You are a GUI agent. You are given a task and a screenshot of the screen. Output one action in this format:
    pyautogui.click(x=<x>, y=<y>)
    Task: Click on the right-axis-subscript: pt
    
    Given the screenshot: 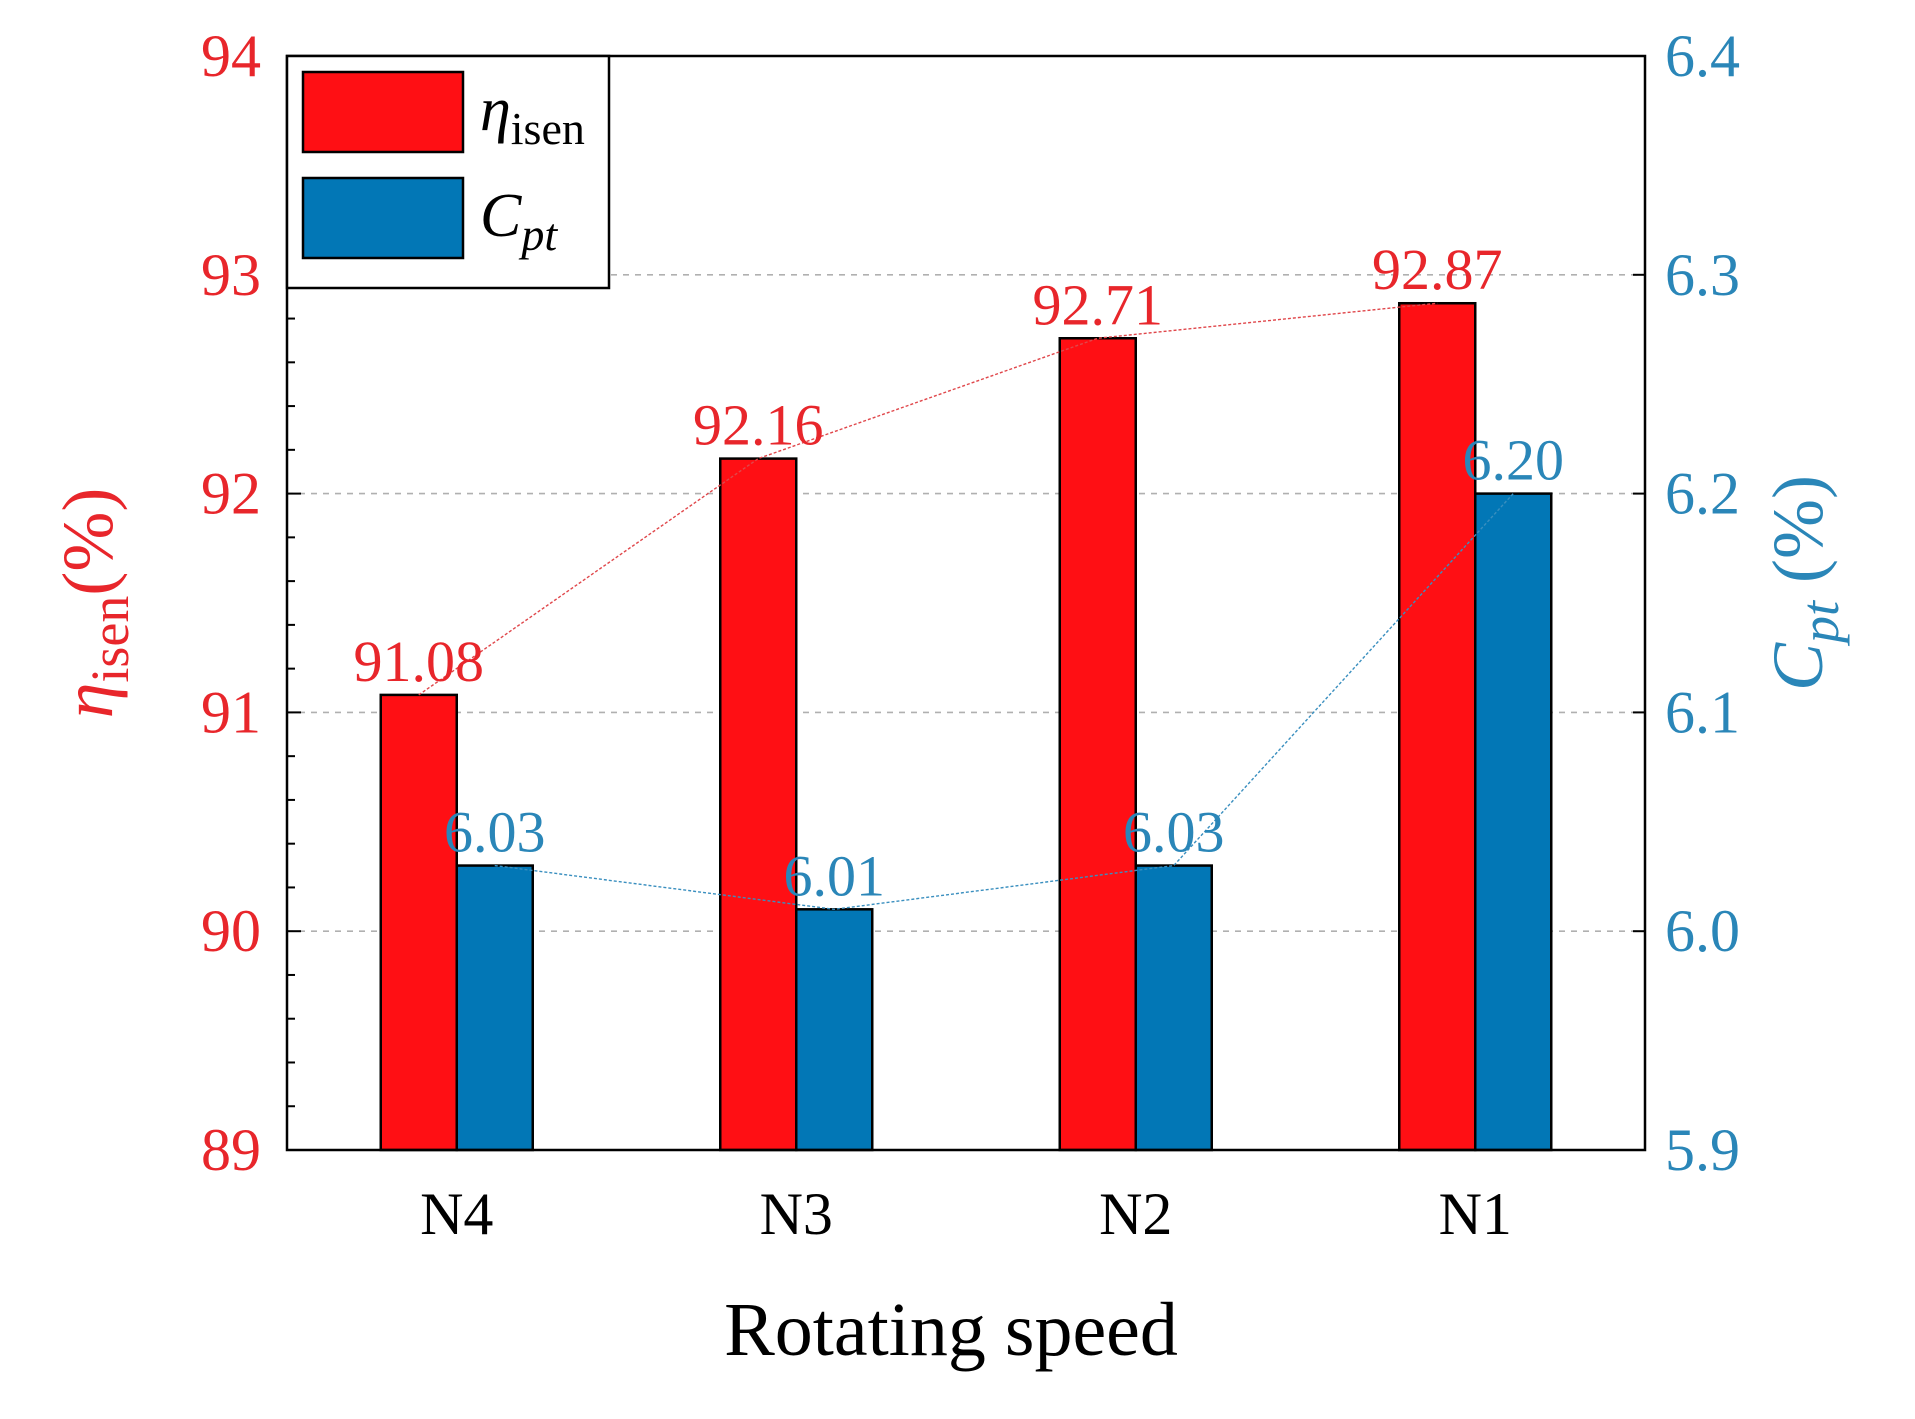 What is the action you would take?
    pyautogui.click(x=1820, y=623)
    